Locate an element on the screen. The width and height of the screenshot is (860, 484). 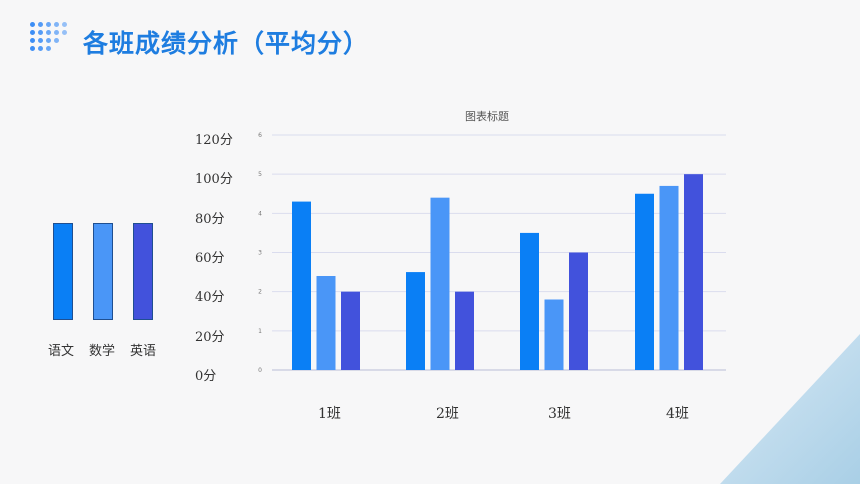
score-label-20: 20分 is located at coordinates (210, 337).